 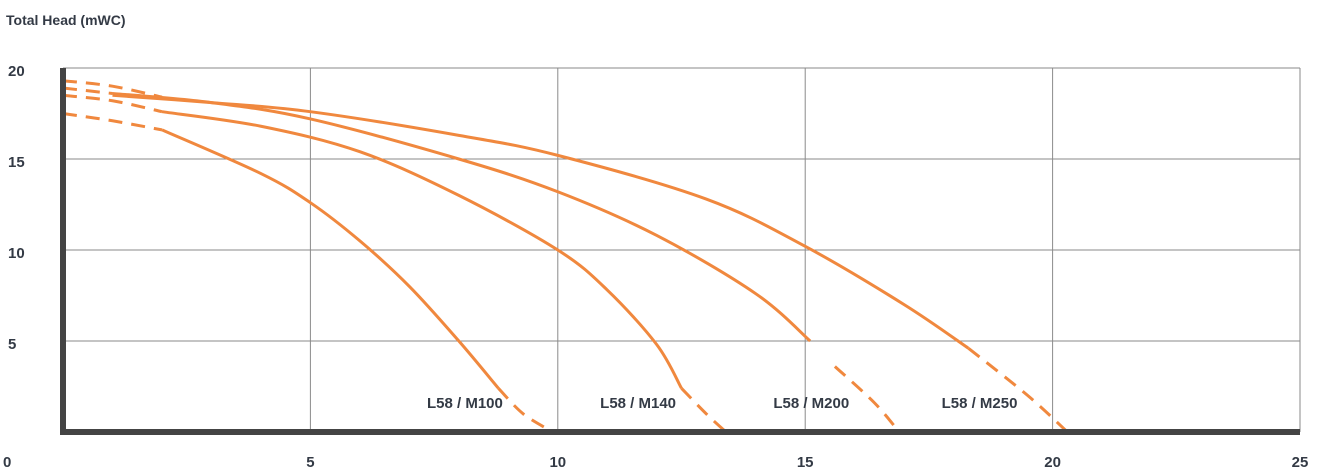 What do you see at coordinates (7, 462) in the screenshot?
I see `x-tick-0: 0` at bounding box center [7, 462].